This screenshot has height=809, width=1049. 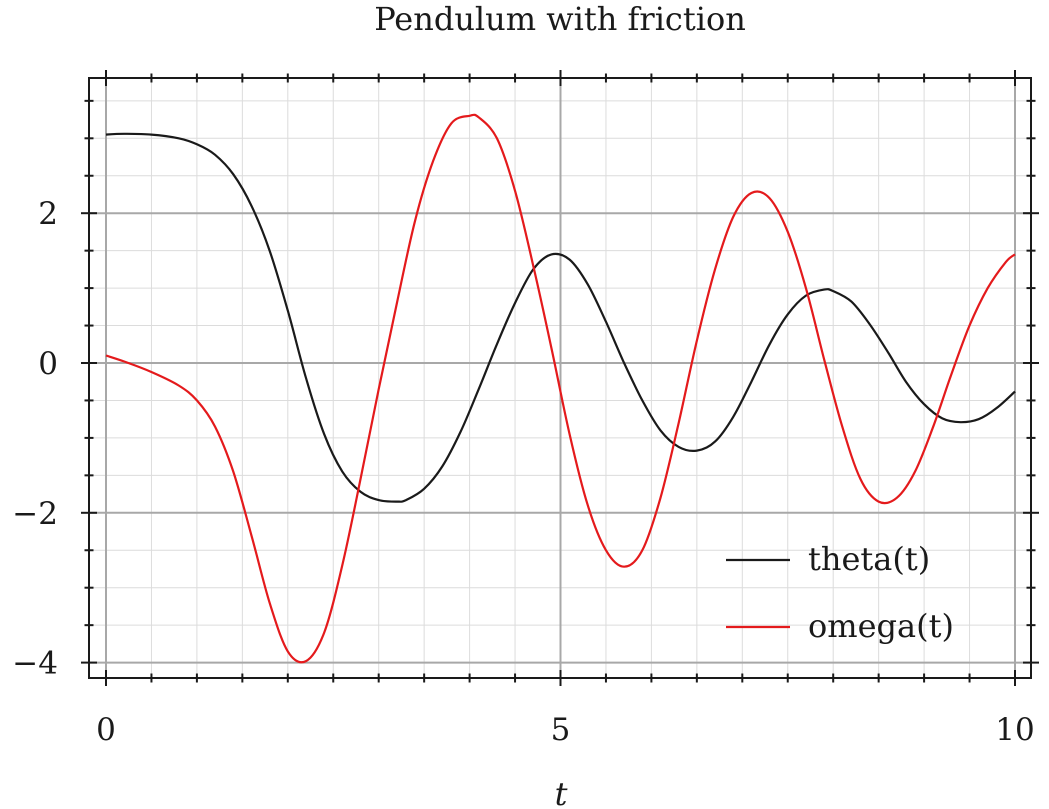 What do you see at coordinates (881, 626) in the screenshot?
I see `legend-label: omega(t)` at bounding box center [881, 626].